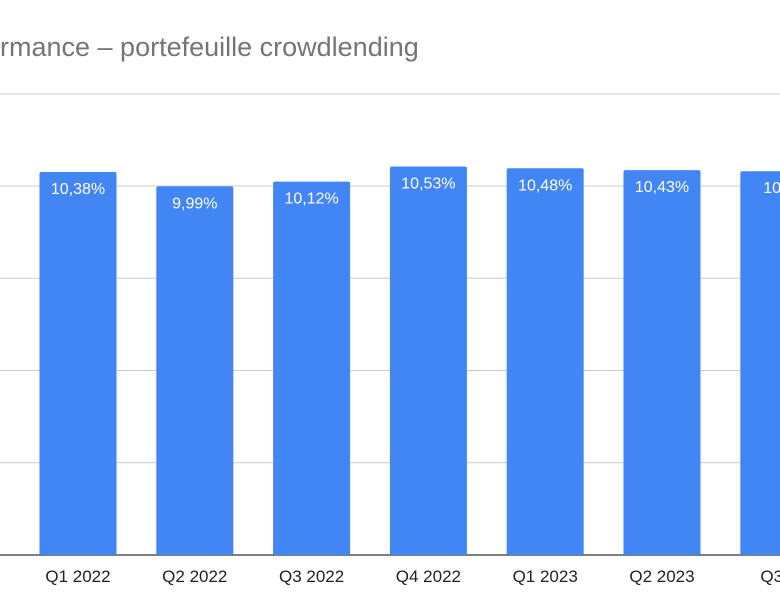 The width and height of the screenshot is (780, 614). What do you see at coordinates (194, 576) in the screenshot?
I see `x-tick-label: Q2 2022` at bounding box center [194, 576].